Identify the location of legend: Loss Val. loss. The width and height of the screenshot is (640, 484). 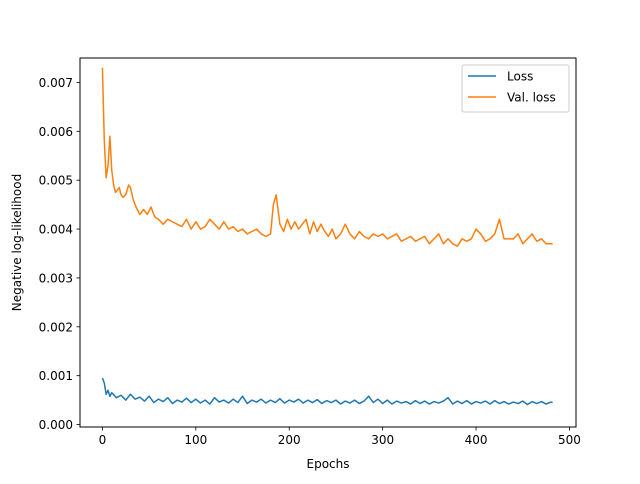
(515, 88).